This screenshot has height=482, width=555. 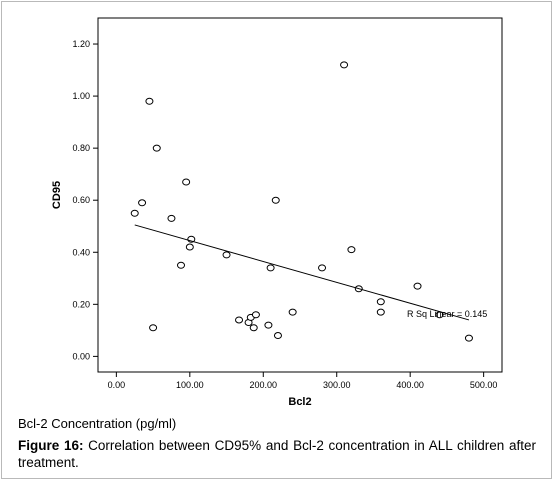 What do you see at coordinates (81, 148) in the screenshot?
I see `y-tick-label: 0.80` at bounding box center [81, 148].